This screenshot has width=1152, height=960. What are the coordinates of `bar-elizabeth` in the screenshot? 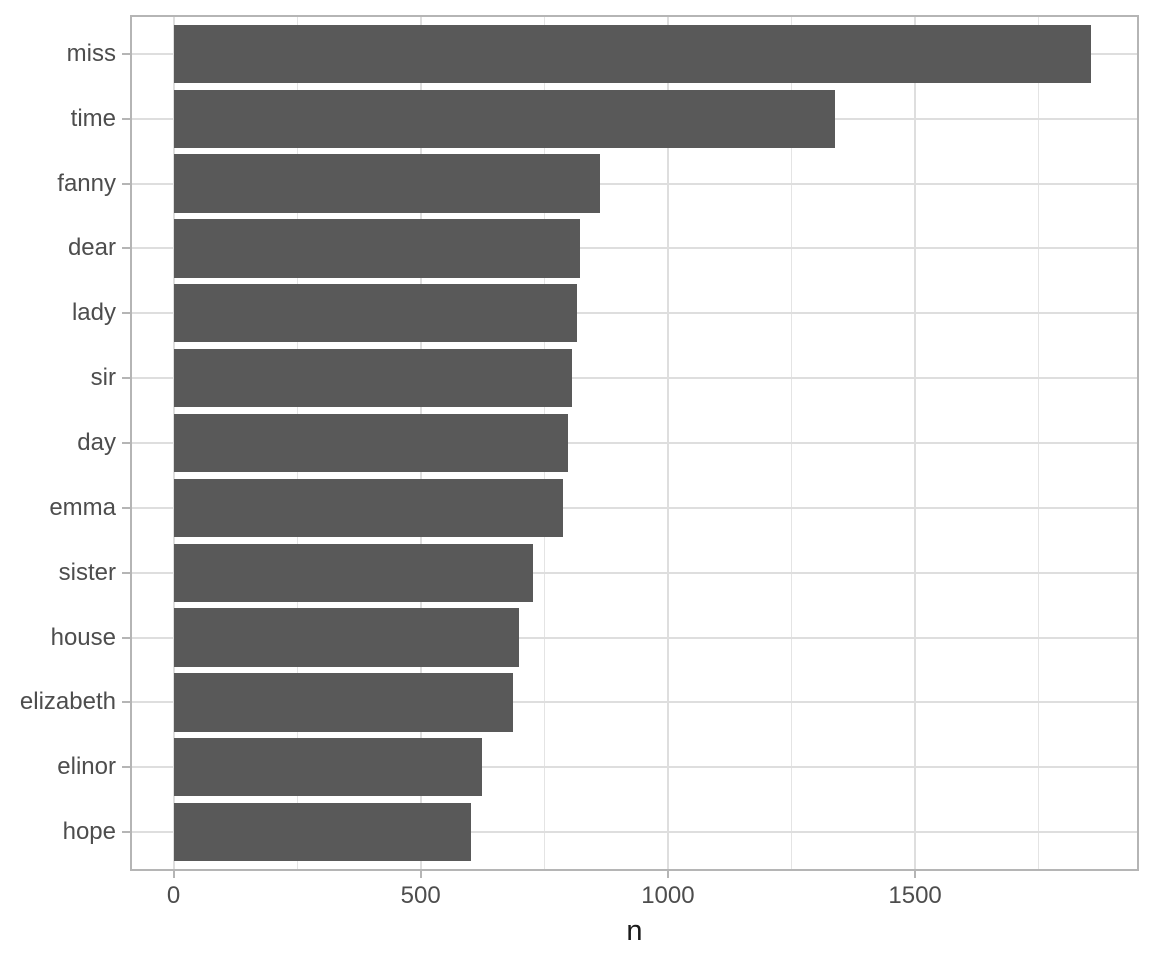 It's located at (343, 702).